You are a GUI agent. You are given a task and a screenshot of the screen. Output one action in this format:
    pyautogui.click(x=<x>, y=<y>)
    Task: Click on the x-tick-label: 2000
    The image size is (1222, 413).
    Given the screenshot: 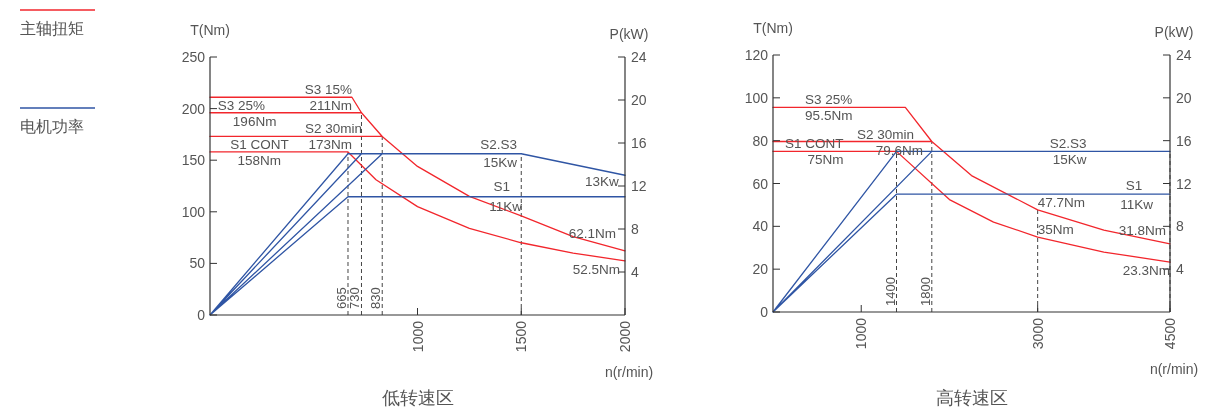 What is the action you would take?
    pyautogui.click(x=625, y=336)
    